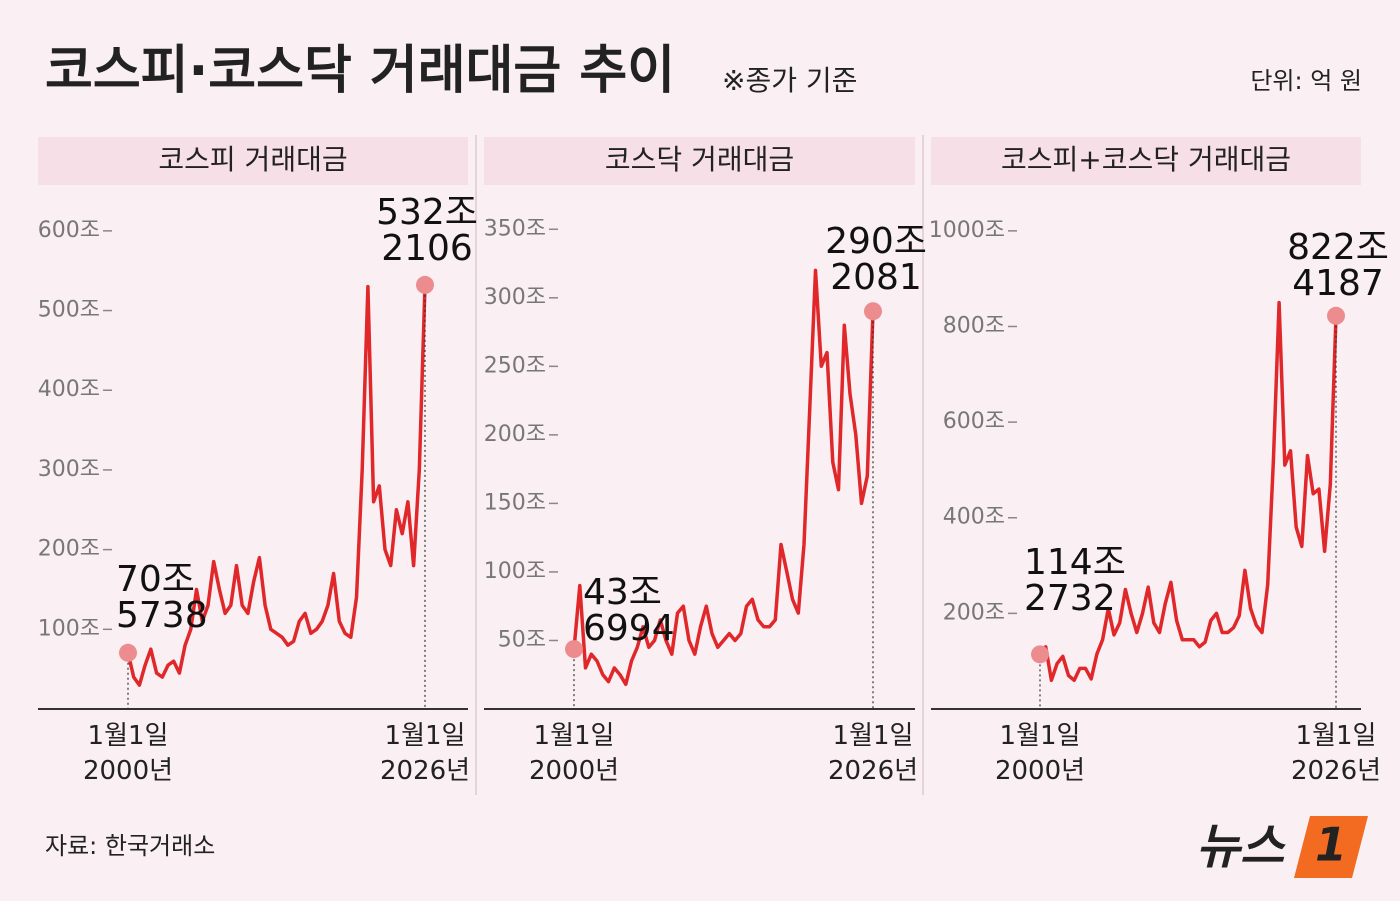  I want to click on value-label: 70조 5738, so click(162, 597).